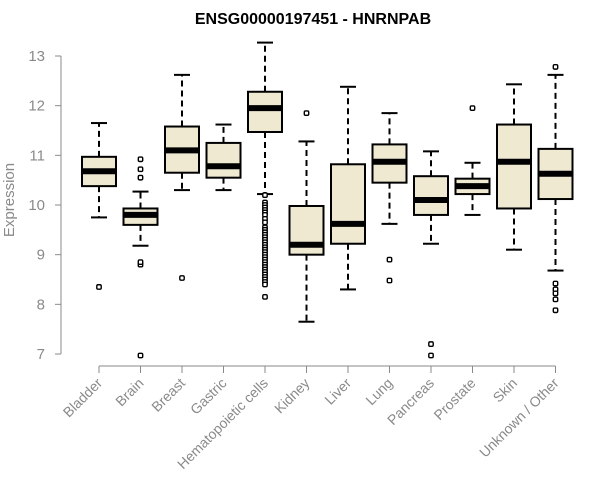  Describe the element at coordinates (36, 106) in the screenshot. I see `y-tick-label: 12` at that location.